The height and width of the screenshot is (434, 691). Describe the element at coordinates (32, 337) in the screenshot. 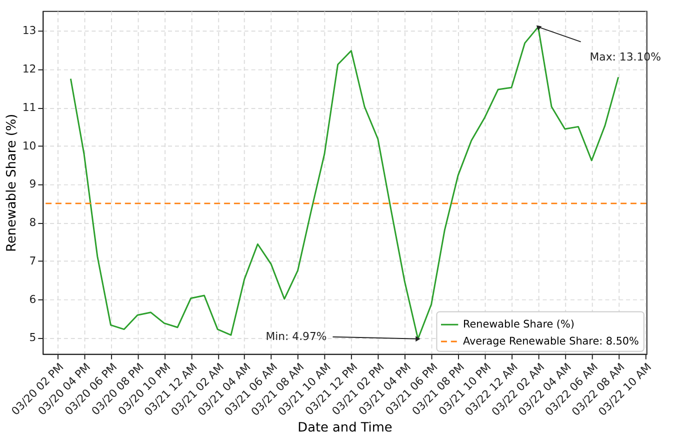

I see `y-tick-label: 5` at that location.